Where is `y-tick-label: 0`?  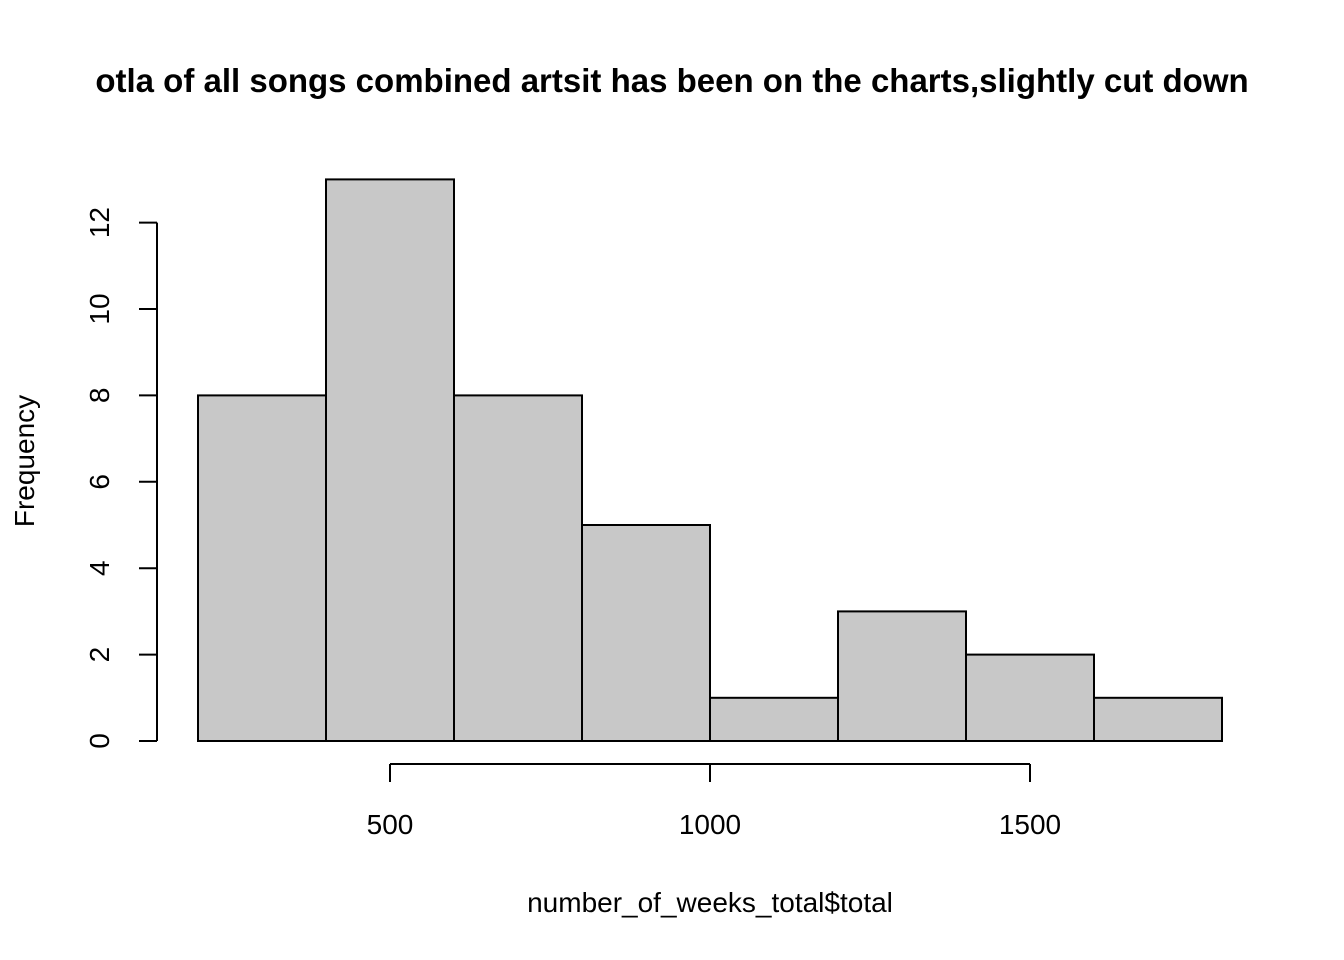 y-tick-label: 0 is located at coordinates (99, 741).